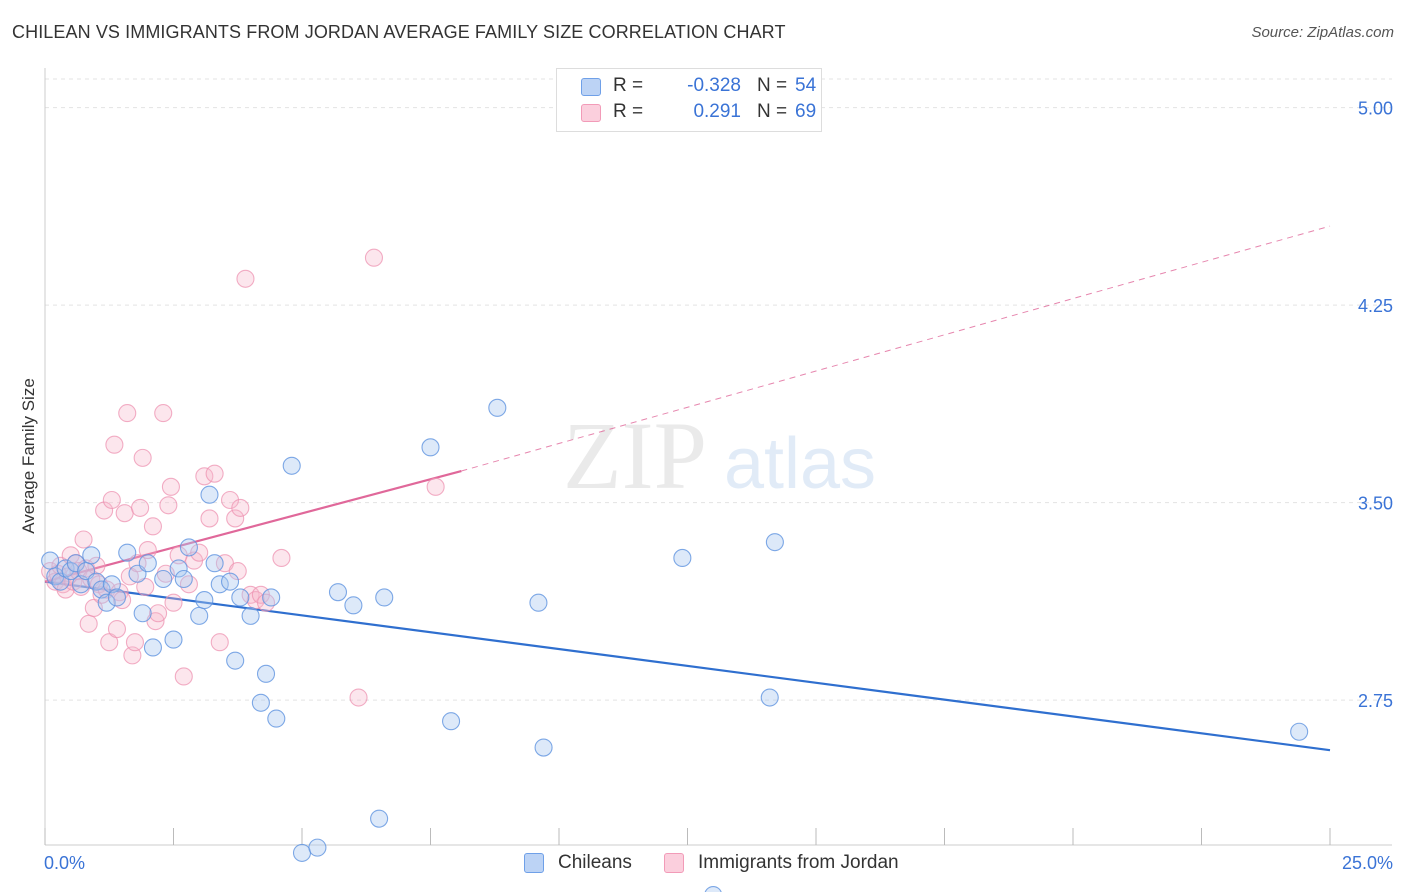 The height and width of the screenshot is (892, 1406). I want to click on bottom-legend-swatch-chileans, so click(534, 863).